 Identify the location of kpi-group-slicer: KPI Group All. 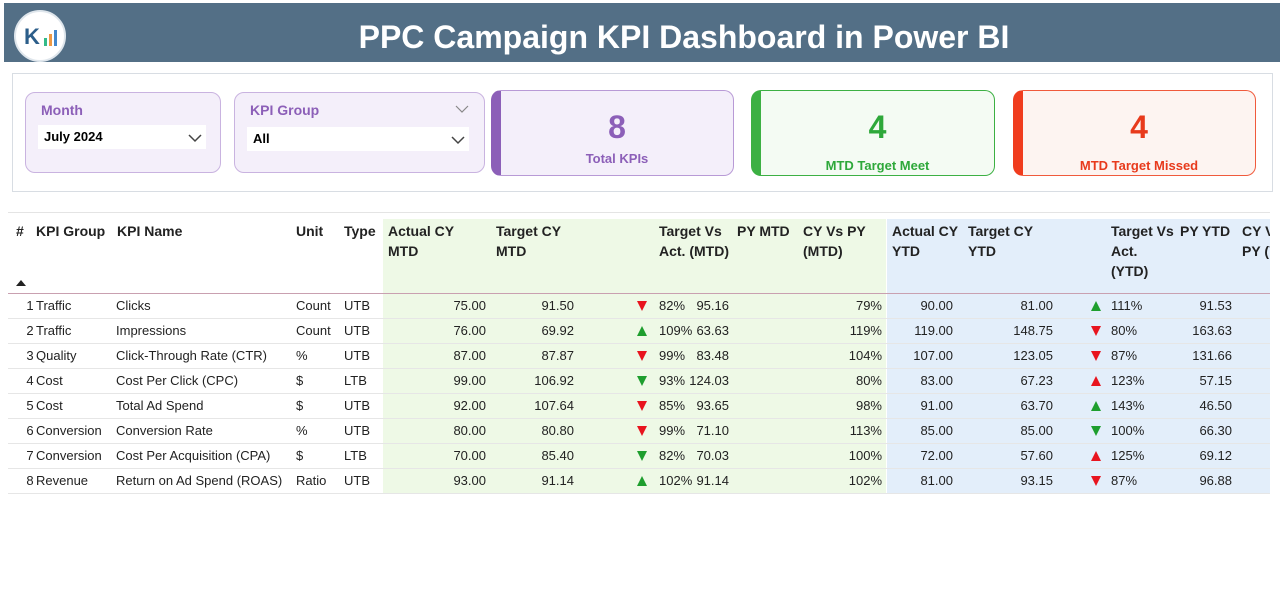
(359, 132).